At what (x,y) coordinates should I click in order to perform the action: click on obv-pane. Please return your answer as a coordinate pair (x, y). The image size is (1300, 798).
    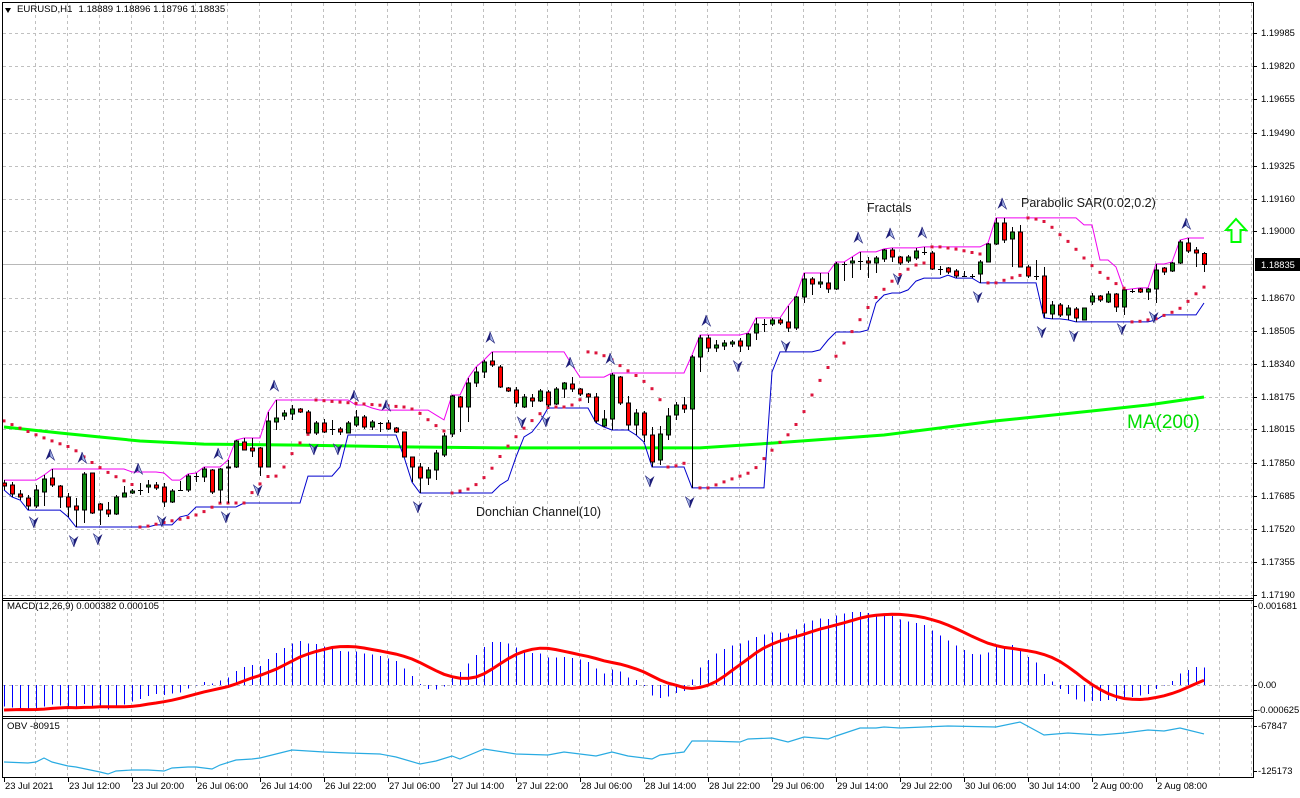
    Looking at the image, I should click on (627, 747).